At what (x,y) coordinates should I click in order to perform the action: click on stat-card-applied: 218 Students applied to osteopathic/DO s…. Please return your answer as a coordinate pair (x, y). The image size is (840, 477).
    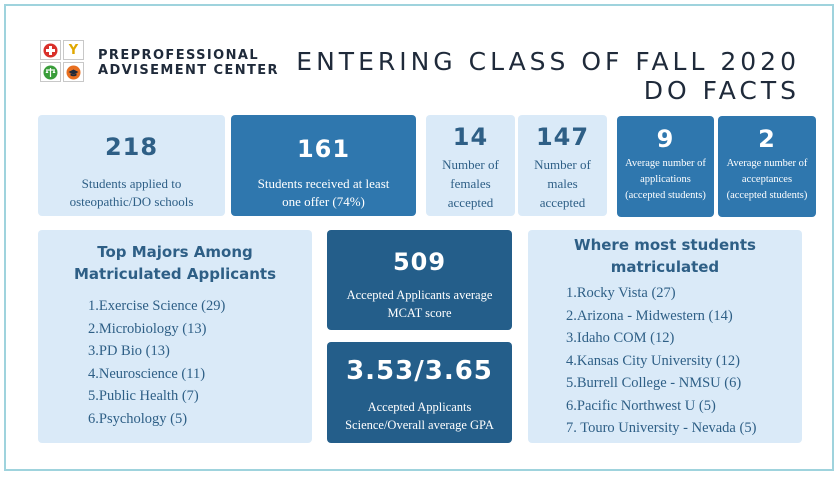
    Looking at the image, I should click on (131, 165).